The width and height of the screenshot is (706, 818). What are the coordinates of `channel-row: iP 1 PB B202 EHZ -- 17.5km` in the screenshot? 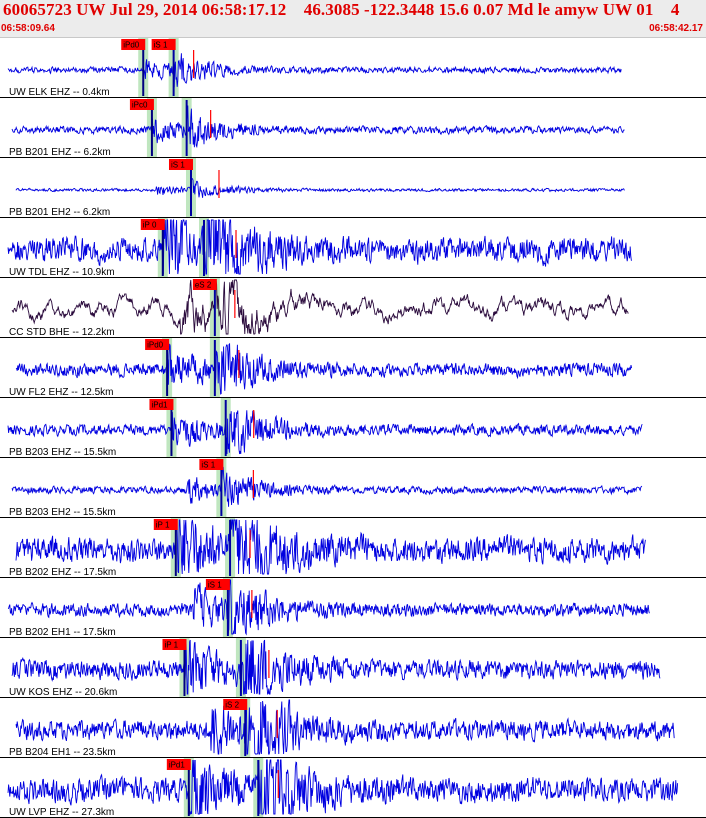 It's located at (353, 548).